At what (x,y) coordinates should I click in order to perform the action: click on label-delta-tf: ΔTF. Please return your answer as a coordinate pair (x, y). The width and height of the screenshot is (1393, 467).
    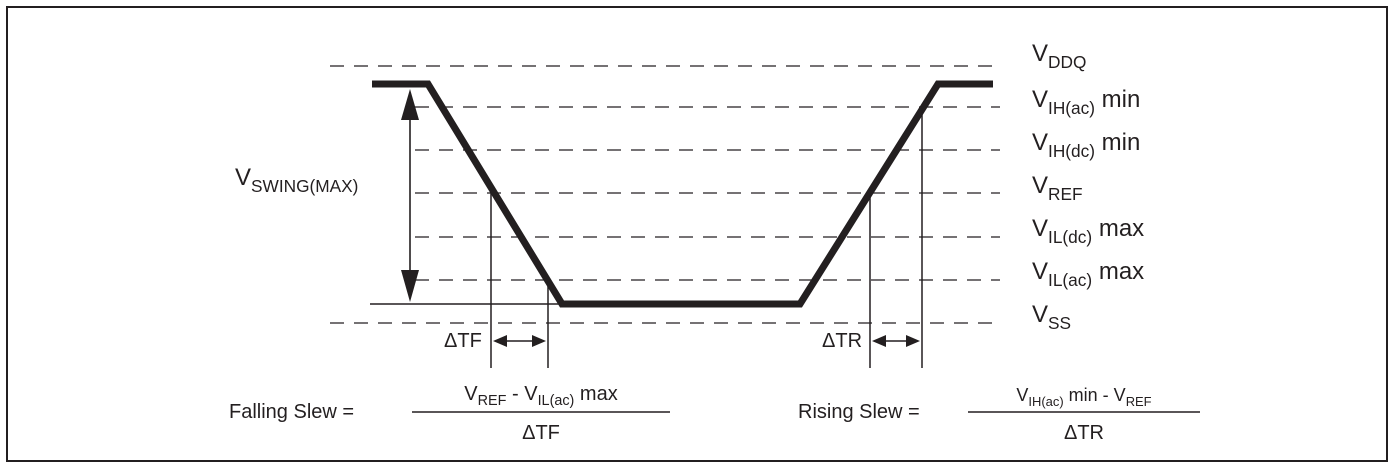
    Looking at the image, I should click on (463, 341).